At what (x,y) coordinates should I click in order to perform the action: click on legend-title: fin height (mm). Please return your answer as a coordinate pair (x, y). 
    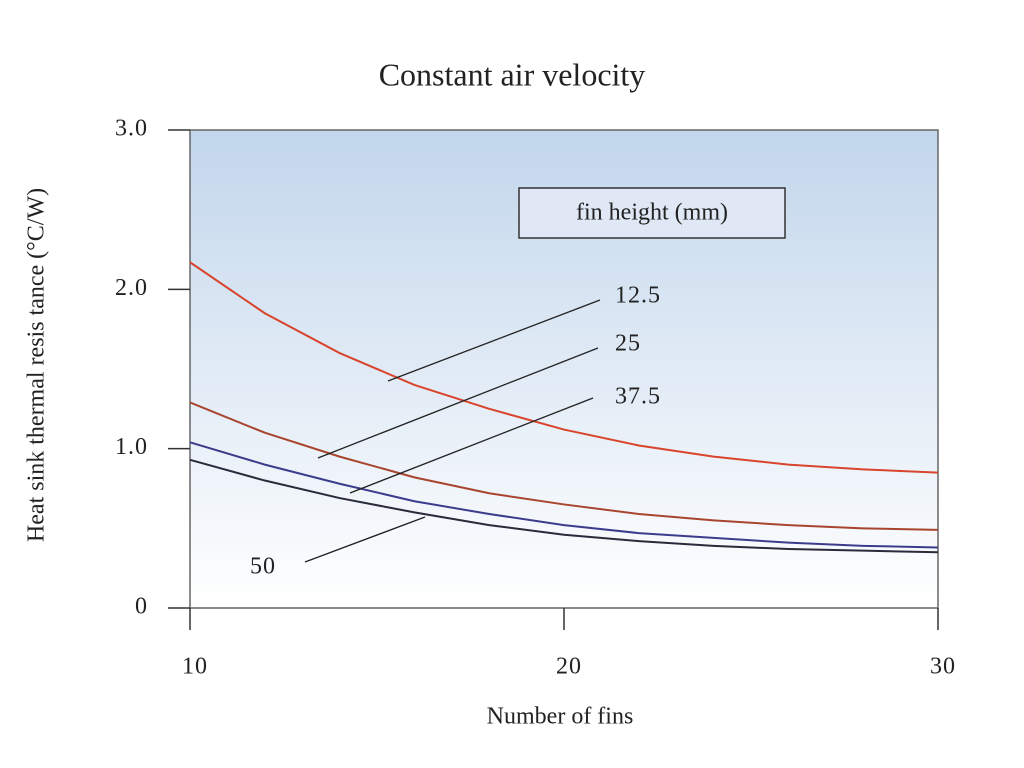
    Looking at the image, I should click on (652, 213).